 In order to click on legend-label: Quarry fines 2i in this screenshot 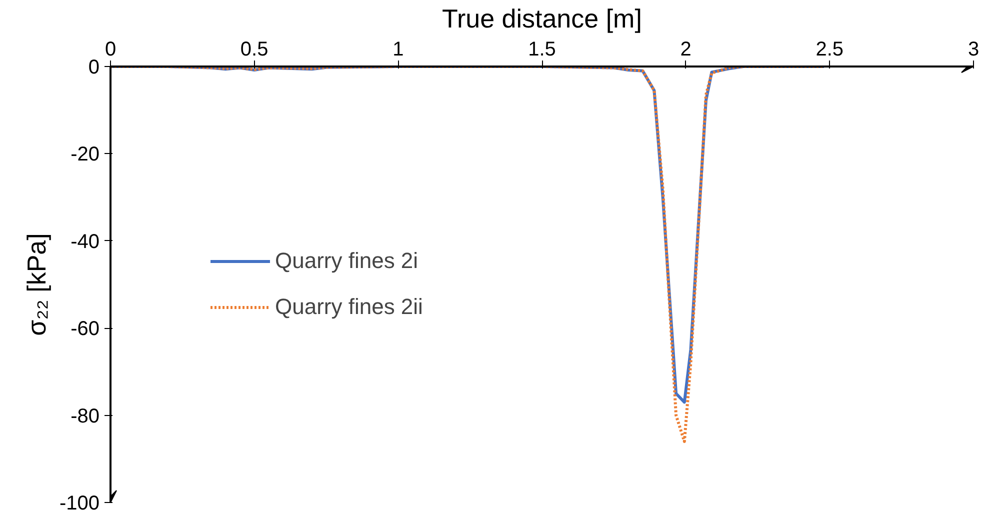, I will do `click(346, 261)`.